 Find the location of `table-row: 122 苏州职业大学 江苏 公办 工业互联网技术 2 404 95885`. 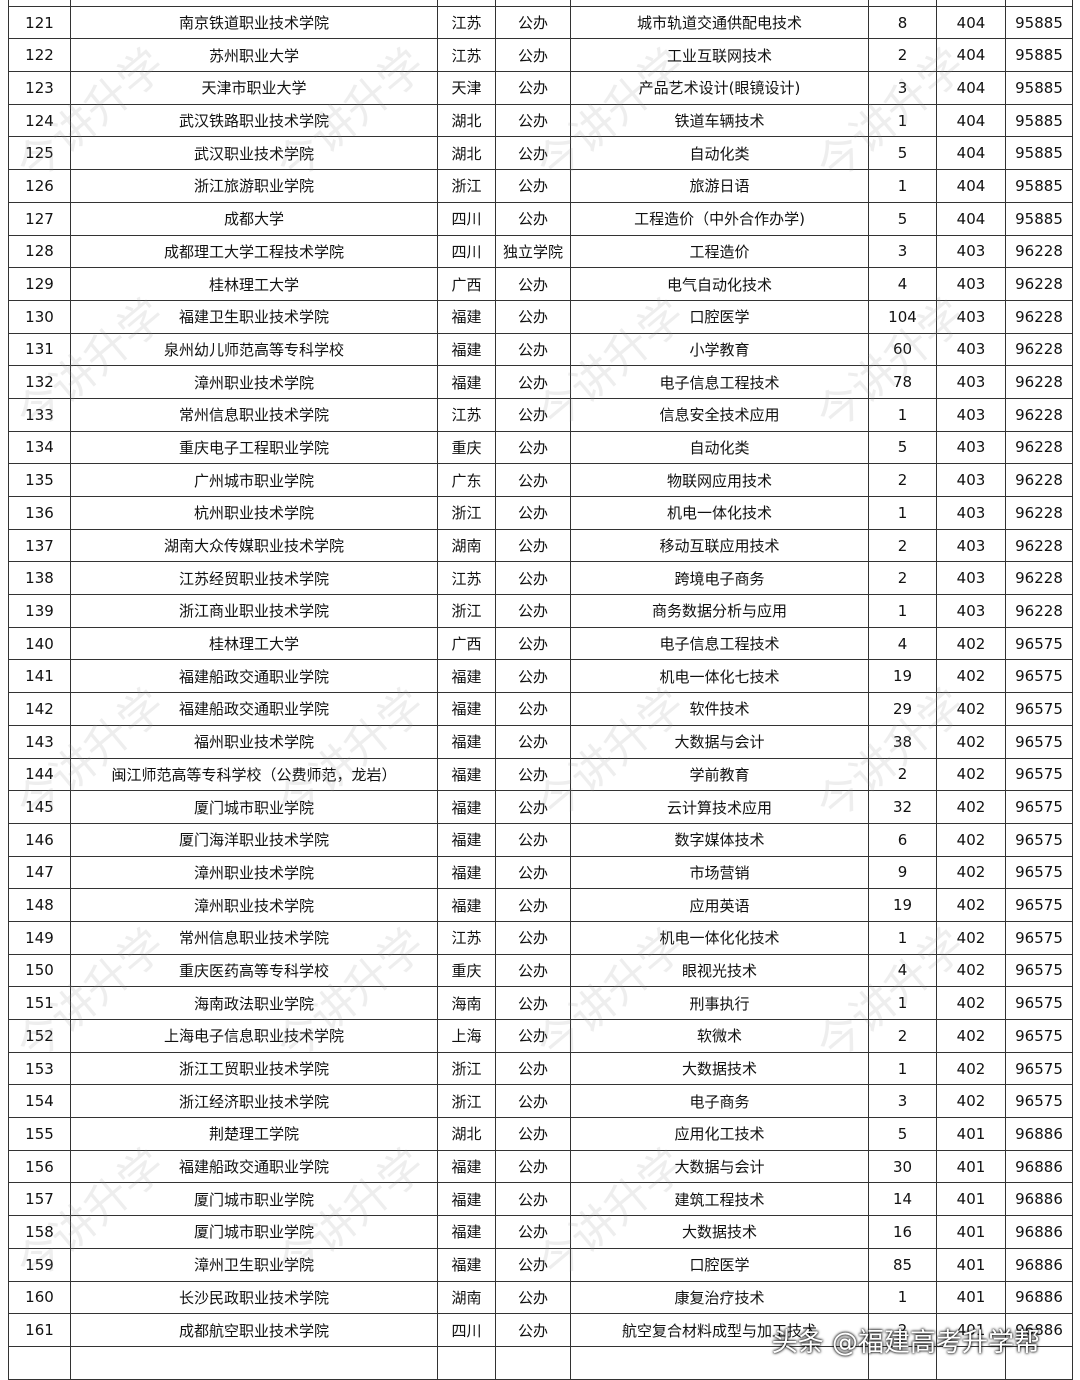

table-row: 122 苏州职业大学 江苏 公办 工业互联网技术 2 404 95885 is located at coordinates (540, 55).